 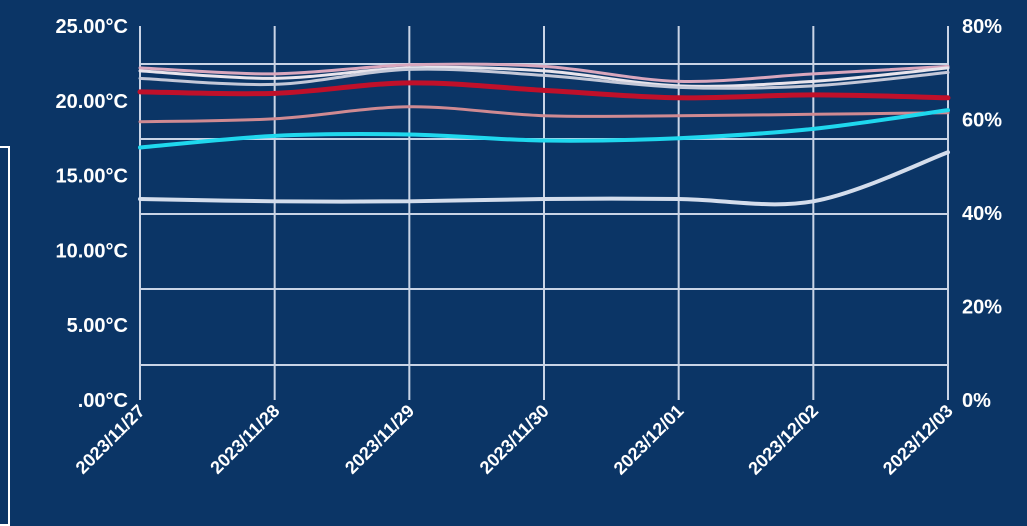 What do you see at coordinates (649, 440) in the screenshot?
I see `x-tick-label: 2023/12/01` at bounding box center [649, 440].